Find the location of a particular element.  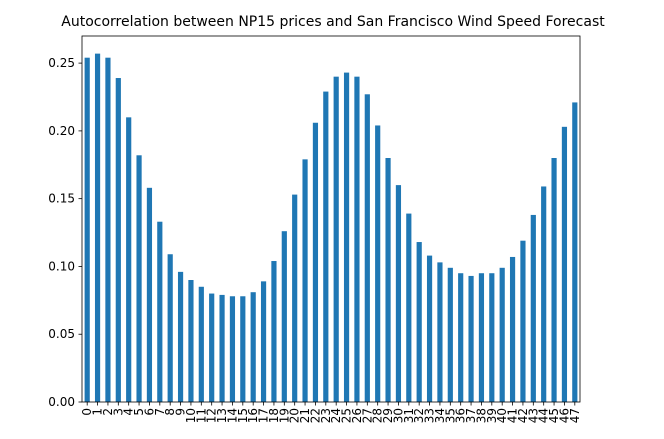

y-tick-label: 0.00 is located at coordinates (61, 402).